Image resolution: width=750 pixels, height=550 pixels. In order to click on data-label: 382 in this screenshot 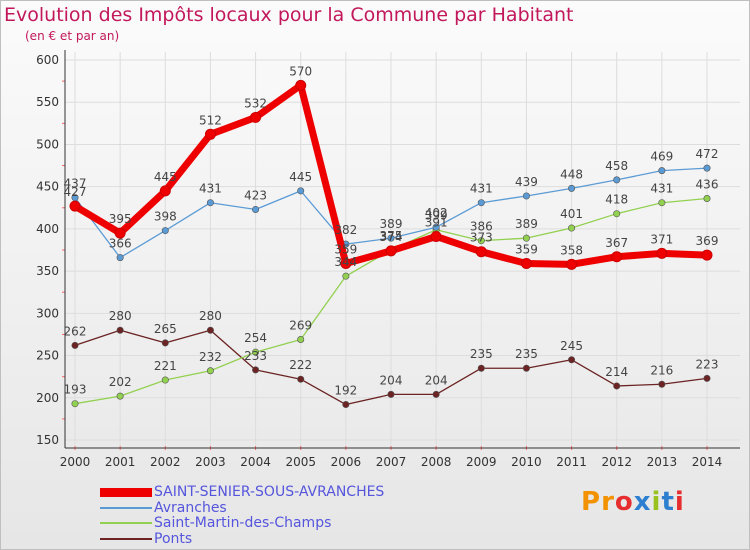, I will do `click(345, 230)`.